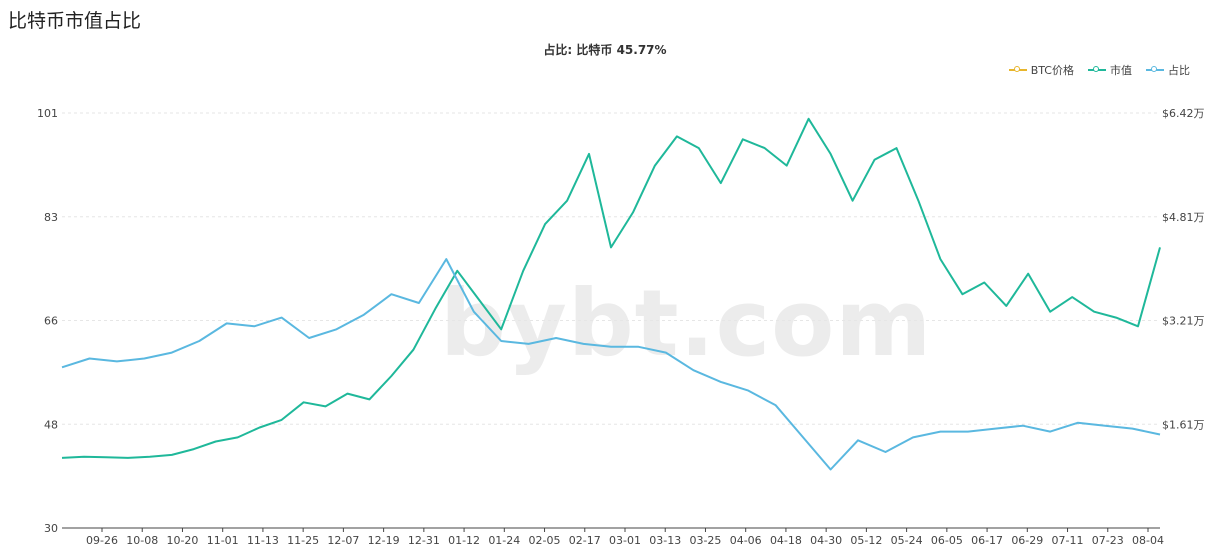  Describe the element at coordinates (665, 540) in the screenshot. I see `x-tick-label: 03-13` at that location.